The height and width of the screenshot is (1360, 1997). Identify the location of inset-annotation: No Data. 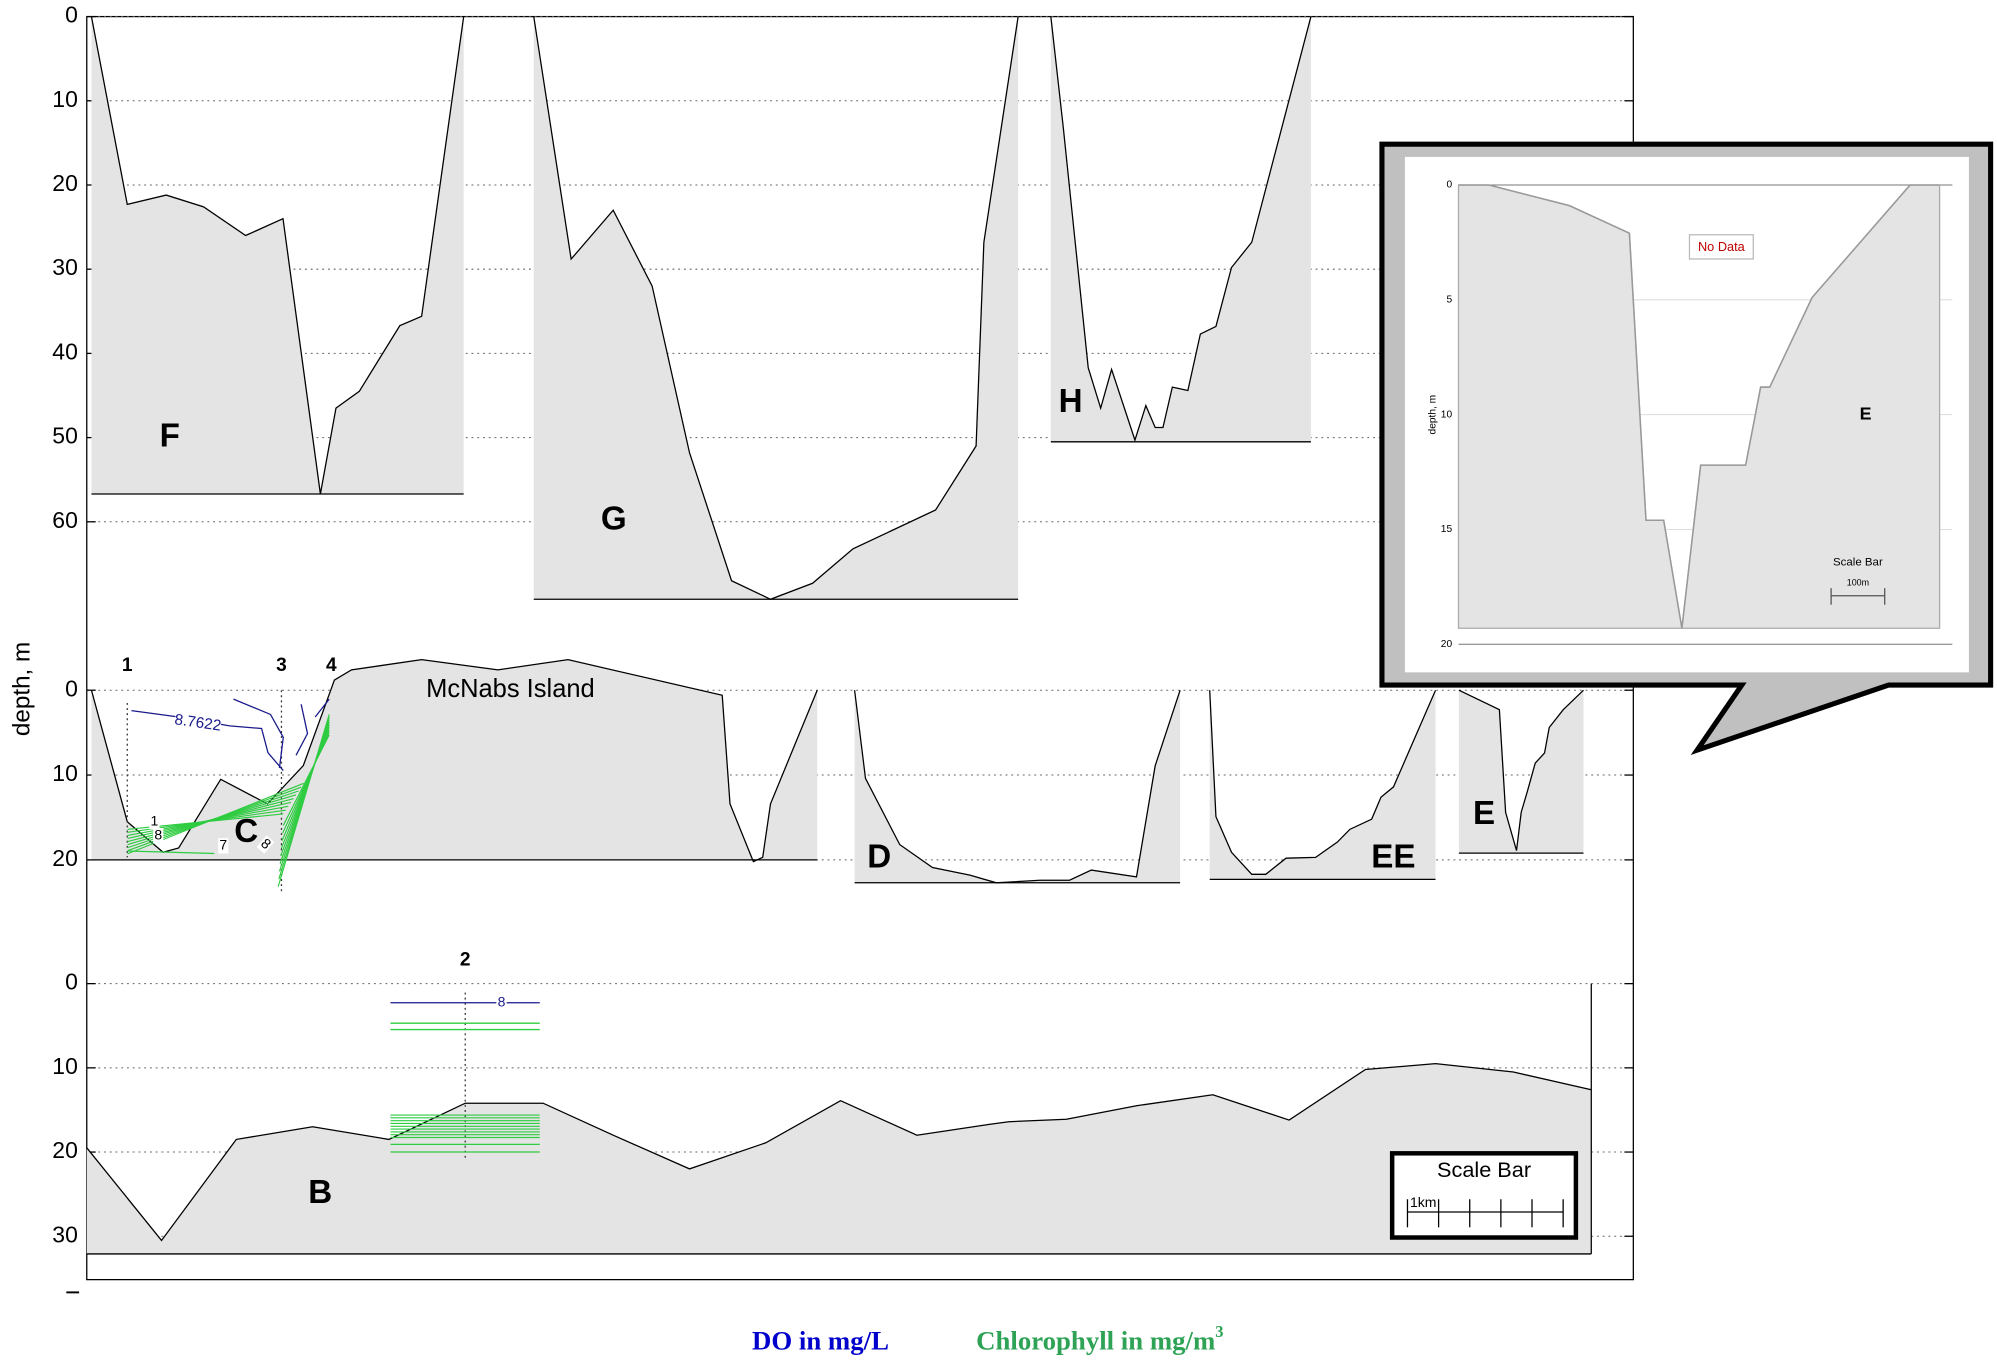
(1722, 246).